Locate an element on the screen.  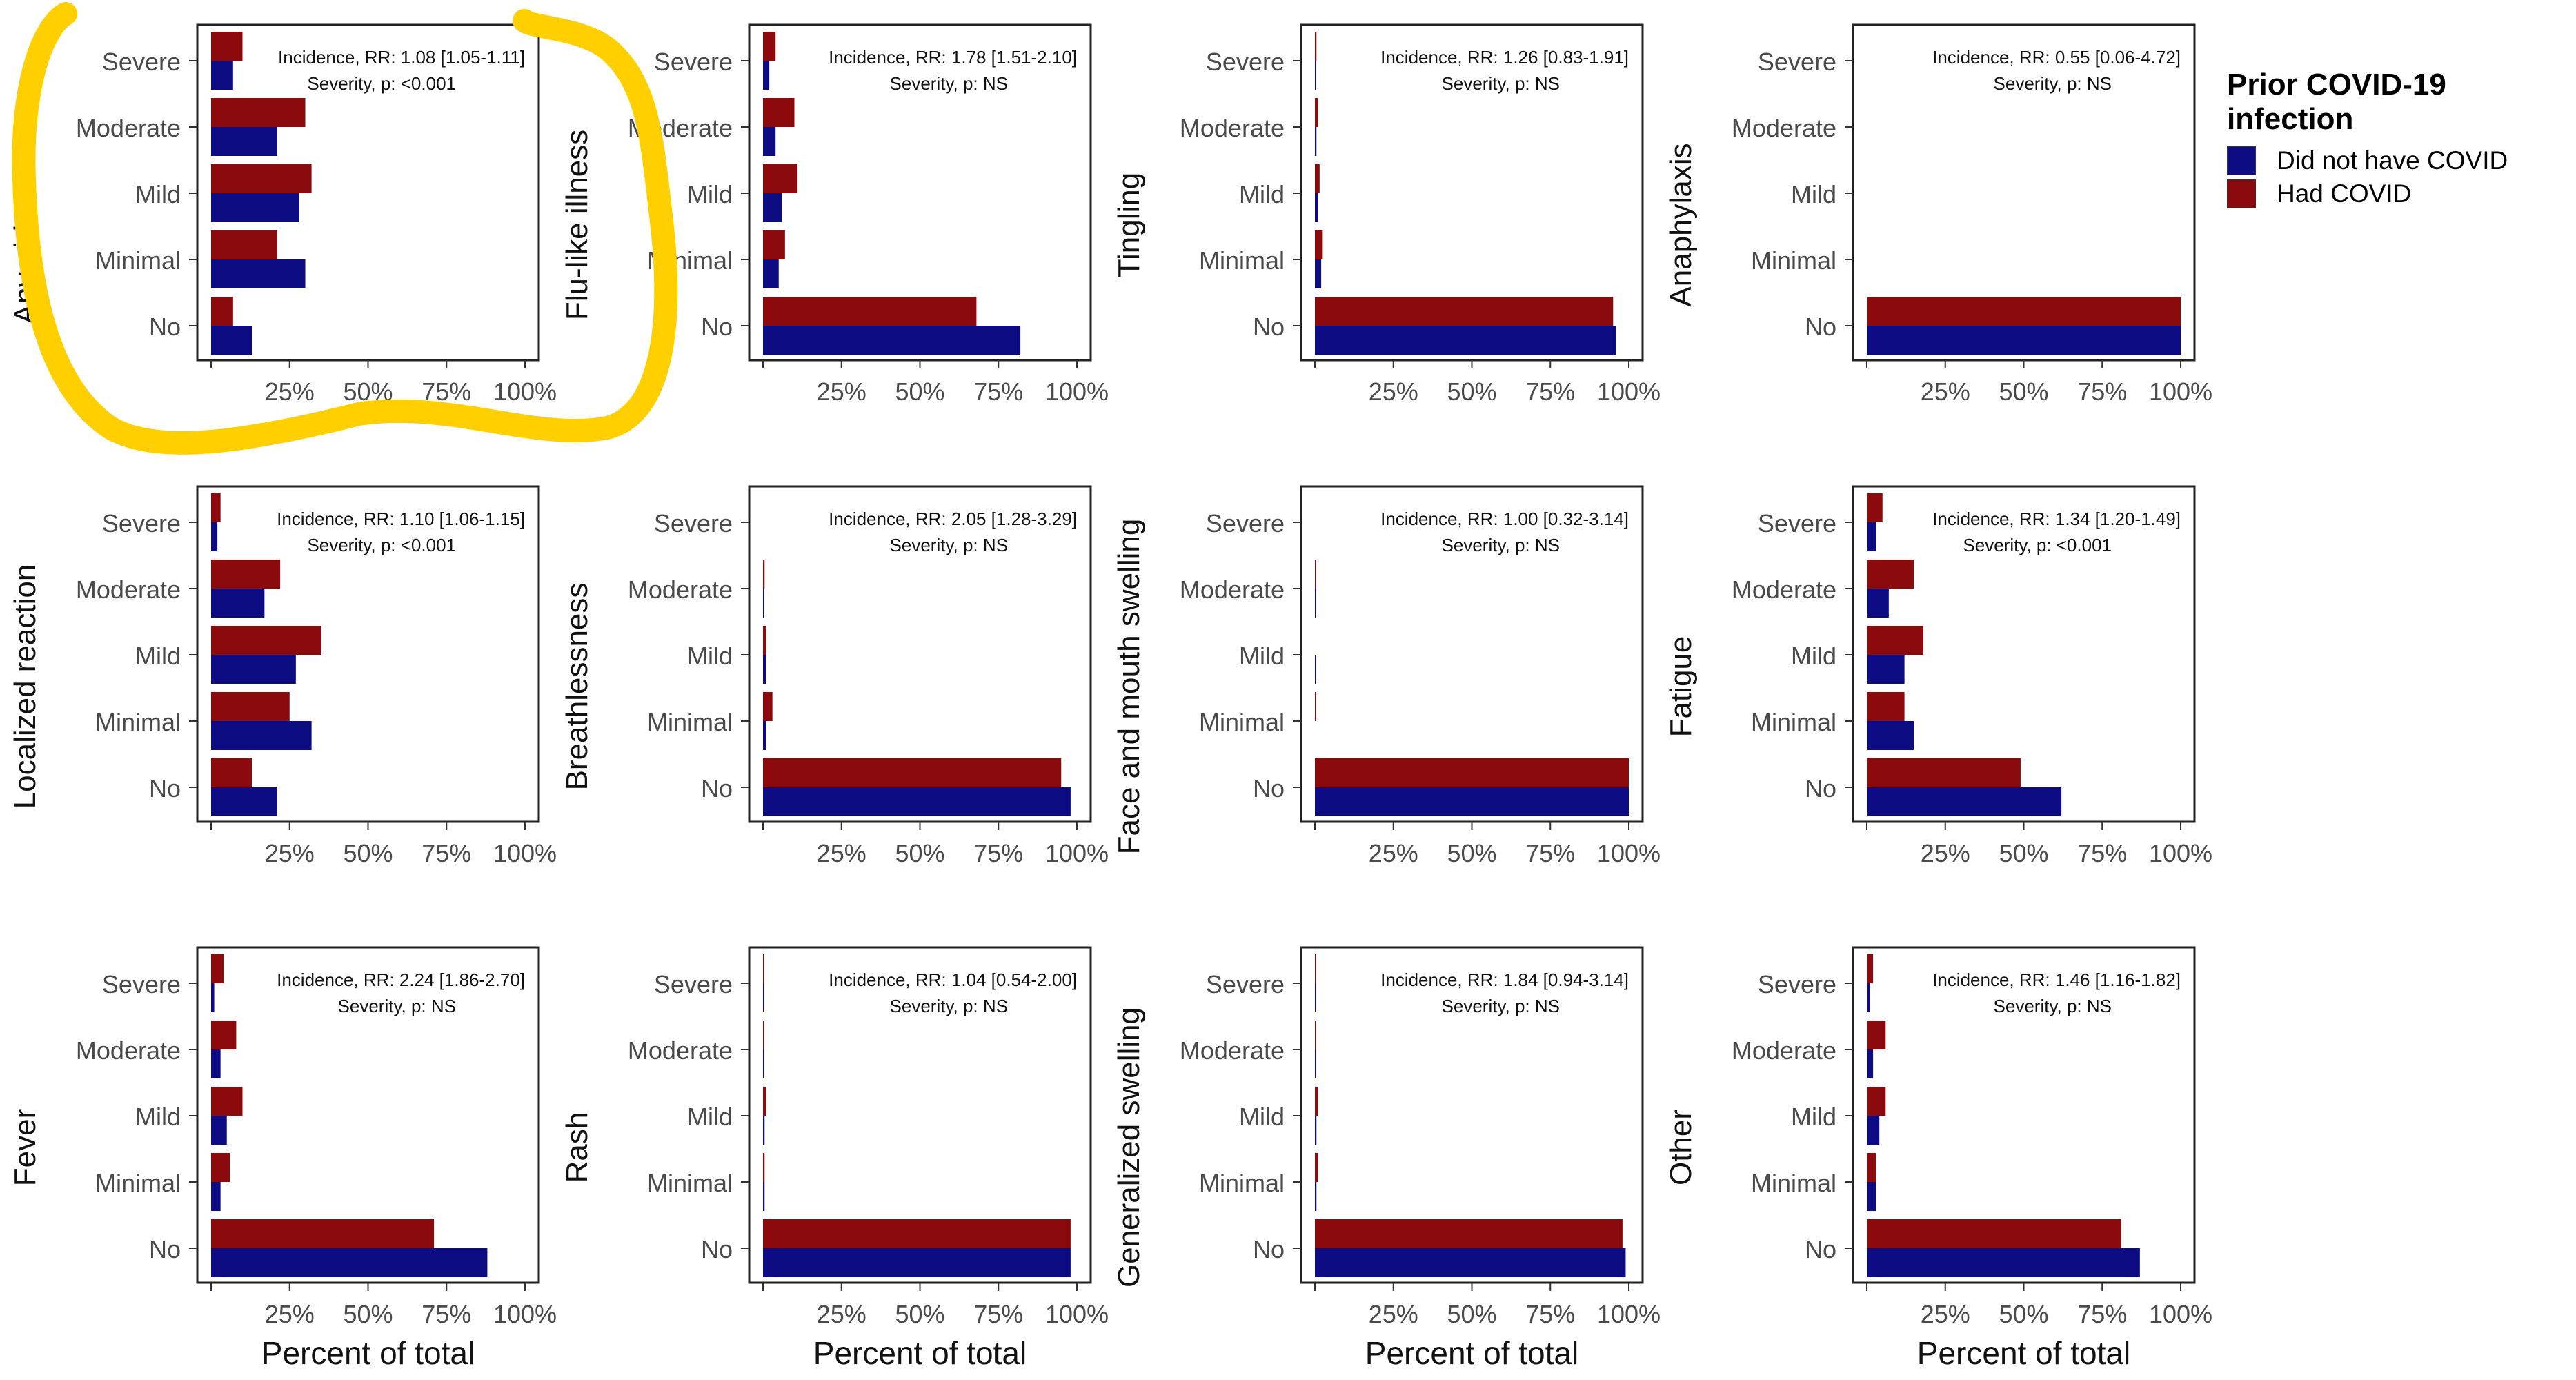
y-tick-label-fever-minimal: Minimal is located at coordinates (138, 1183).